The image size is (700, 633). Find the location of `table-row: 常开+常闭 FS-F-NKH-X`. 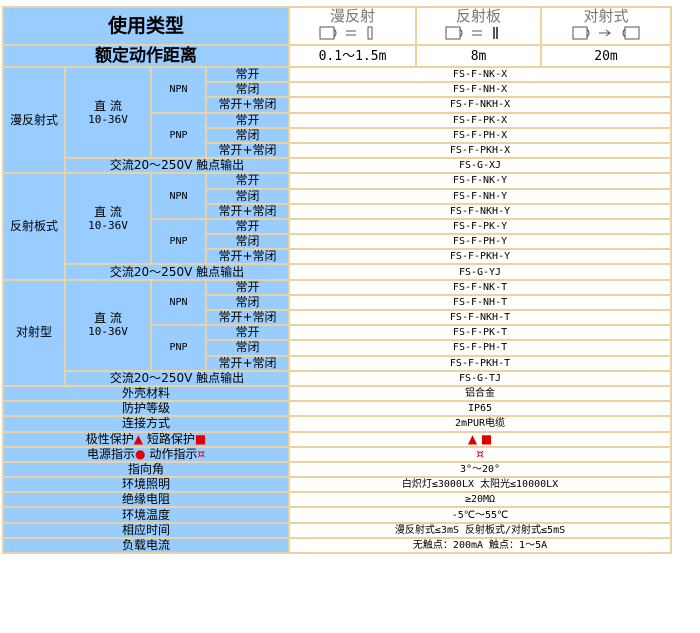

table-row: 常开+常闭 FS-F-NKH-X is located at coordinates (338, 105).